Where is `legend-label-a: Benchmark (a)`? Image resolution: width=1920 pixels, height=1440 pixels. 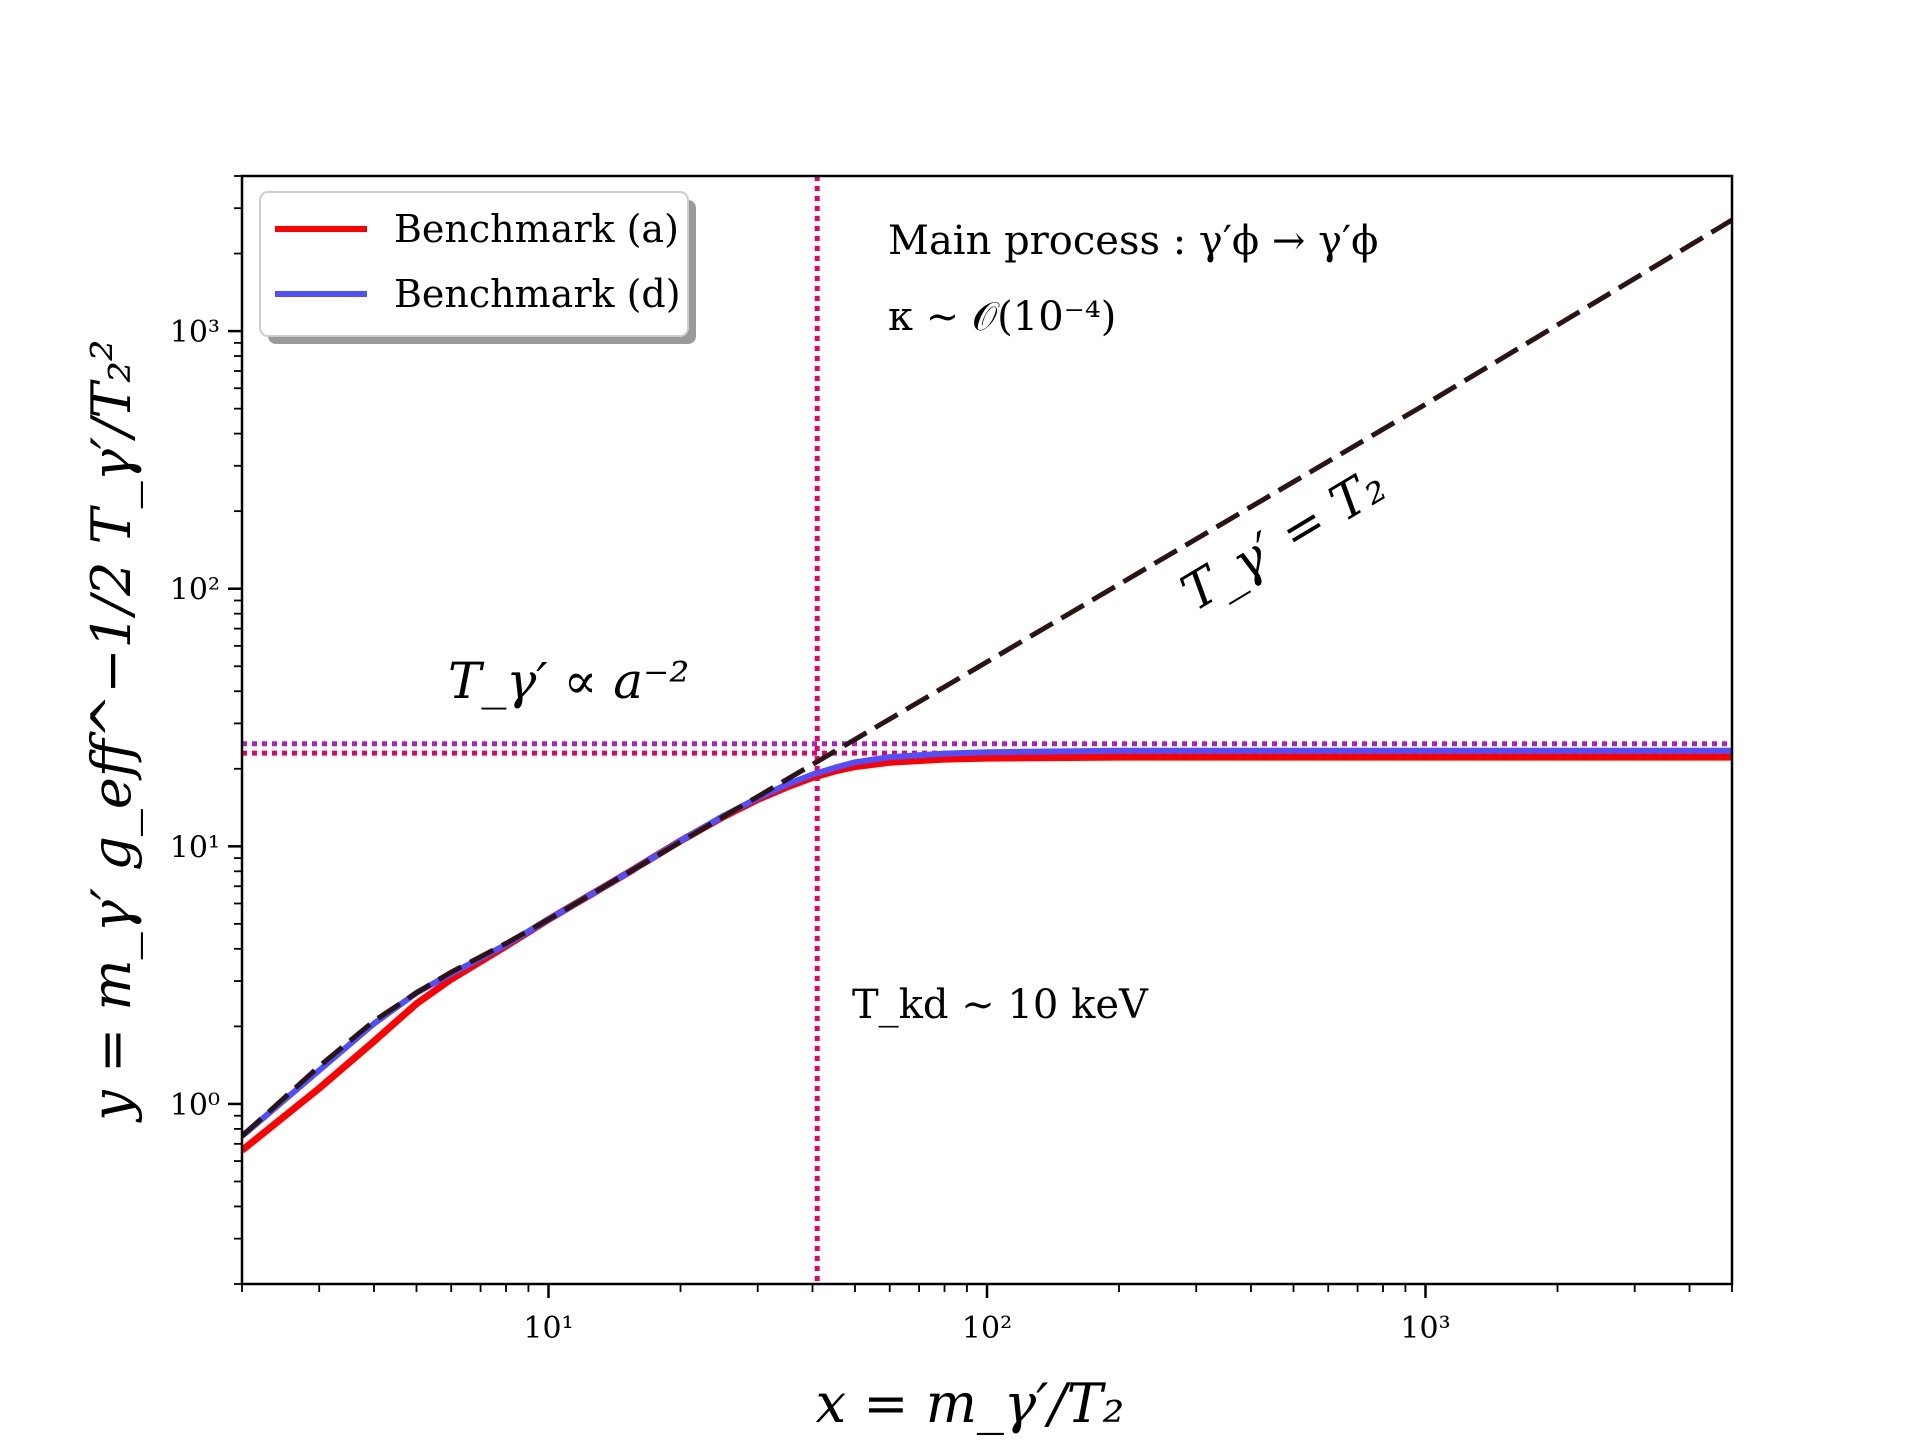 legend-label-a: Benchmark (a) is located at coordinates (536, 229).